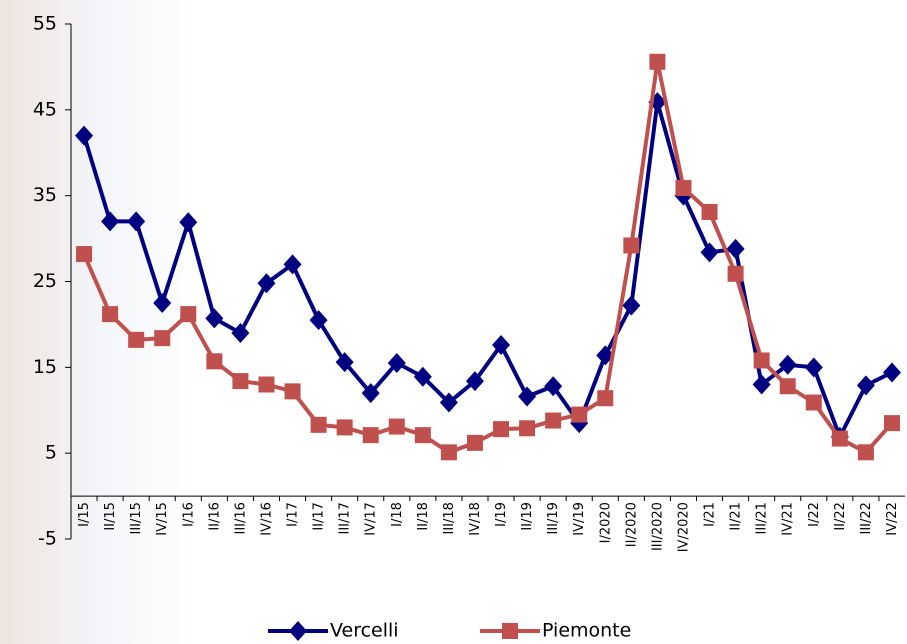 The width and height of the screenshot is (907, 644). What do you see at coordinates (762, 518) in the screenshot?
I see `x-tick-label: III/21` at bounding box center [762, 518].